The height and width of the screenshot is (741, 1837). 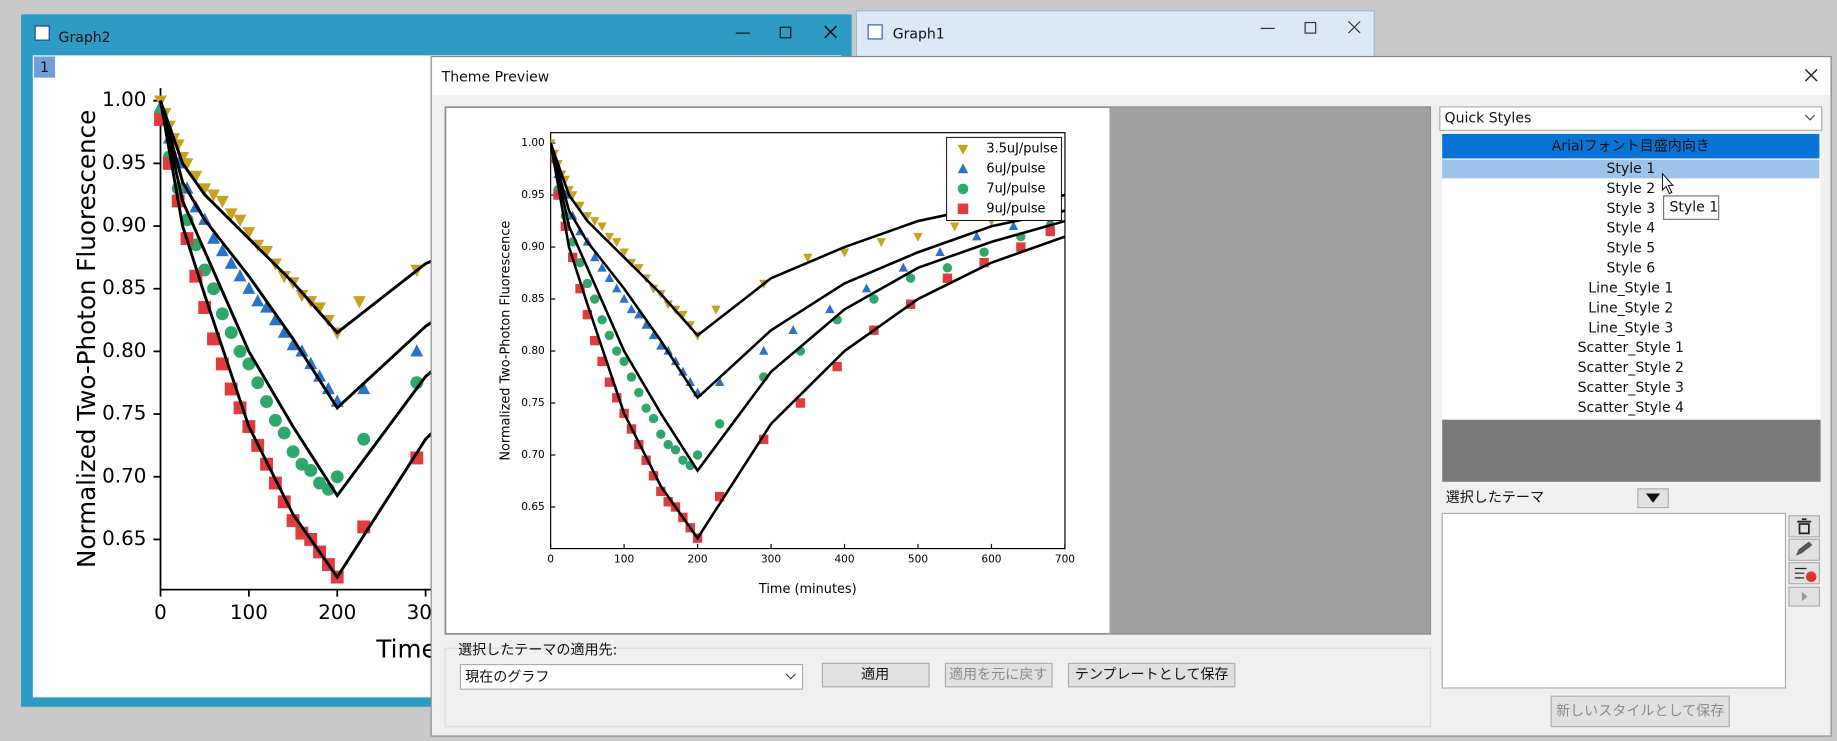 What do you see at coordinates (124, 225) in the screenshot?
I see `y-tick-label: 0.90` at bounding box center [124, 225].